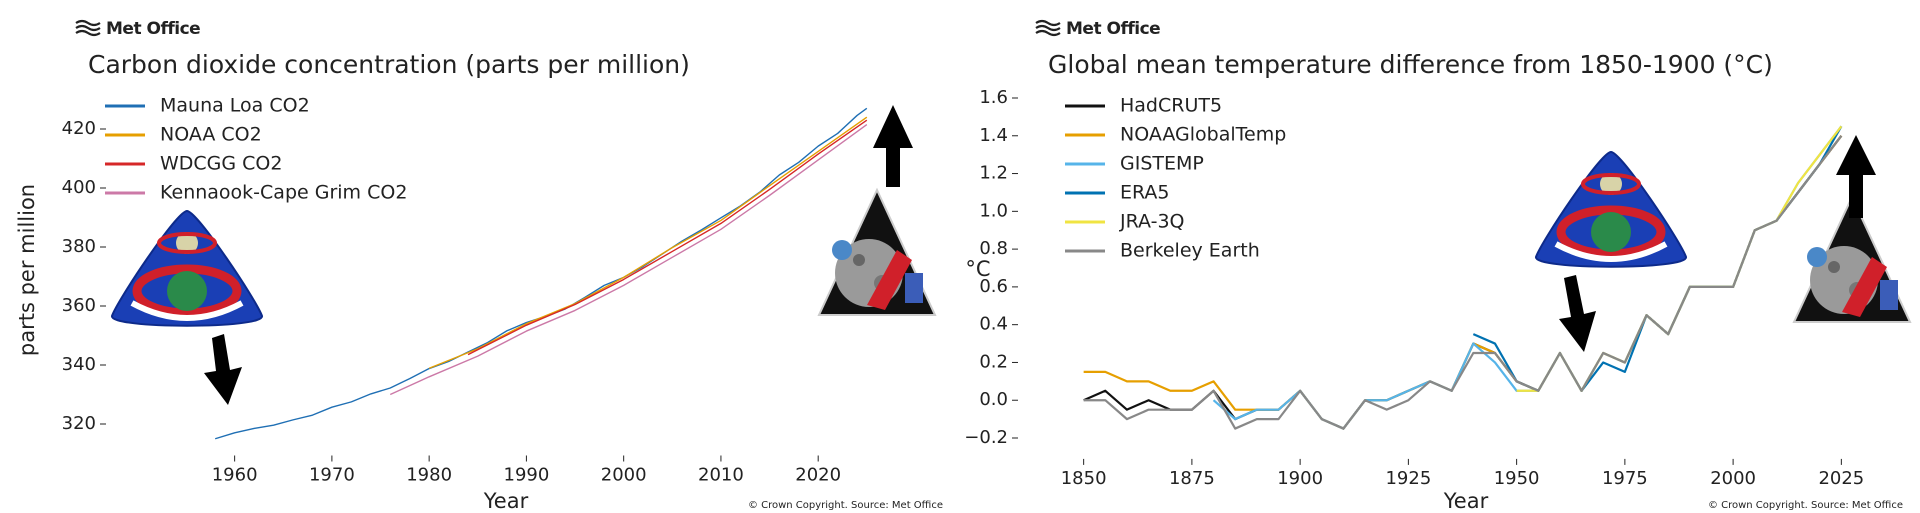 This screenshot has width=1920, height=513. I want to click on y-axis-label: parts per million, so click(27, 270).